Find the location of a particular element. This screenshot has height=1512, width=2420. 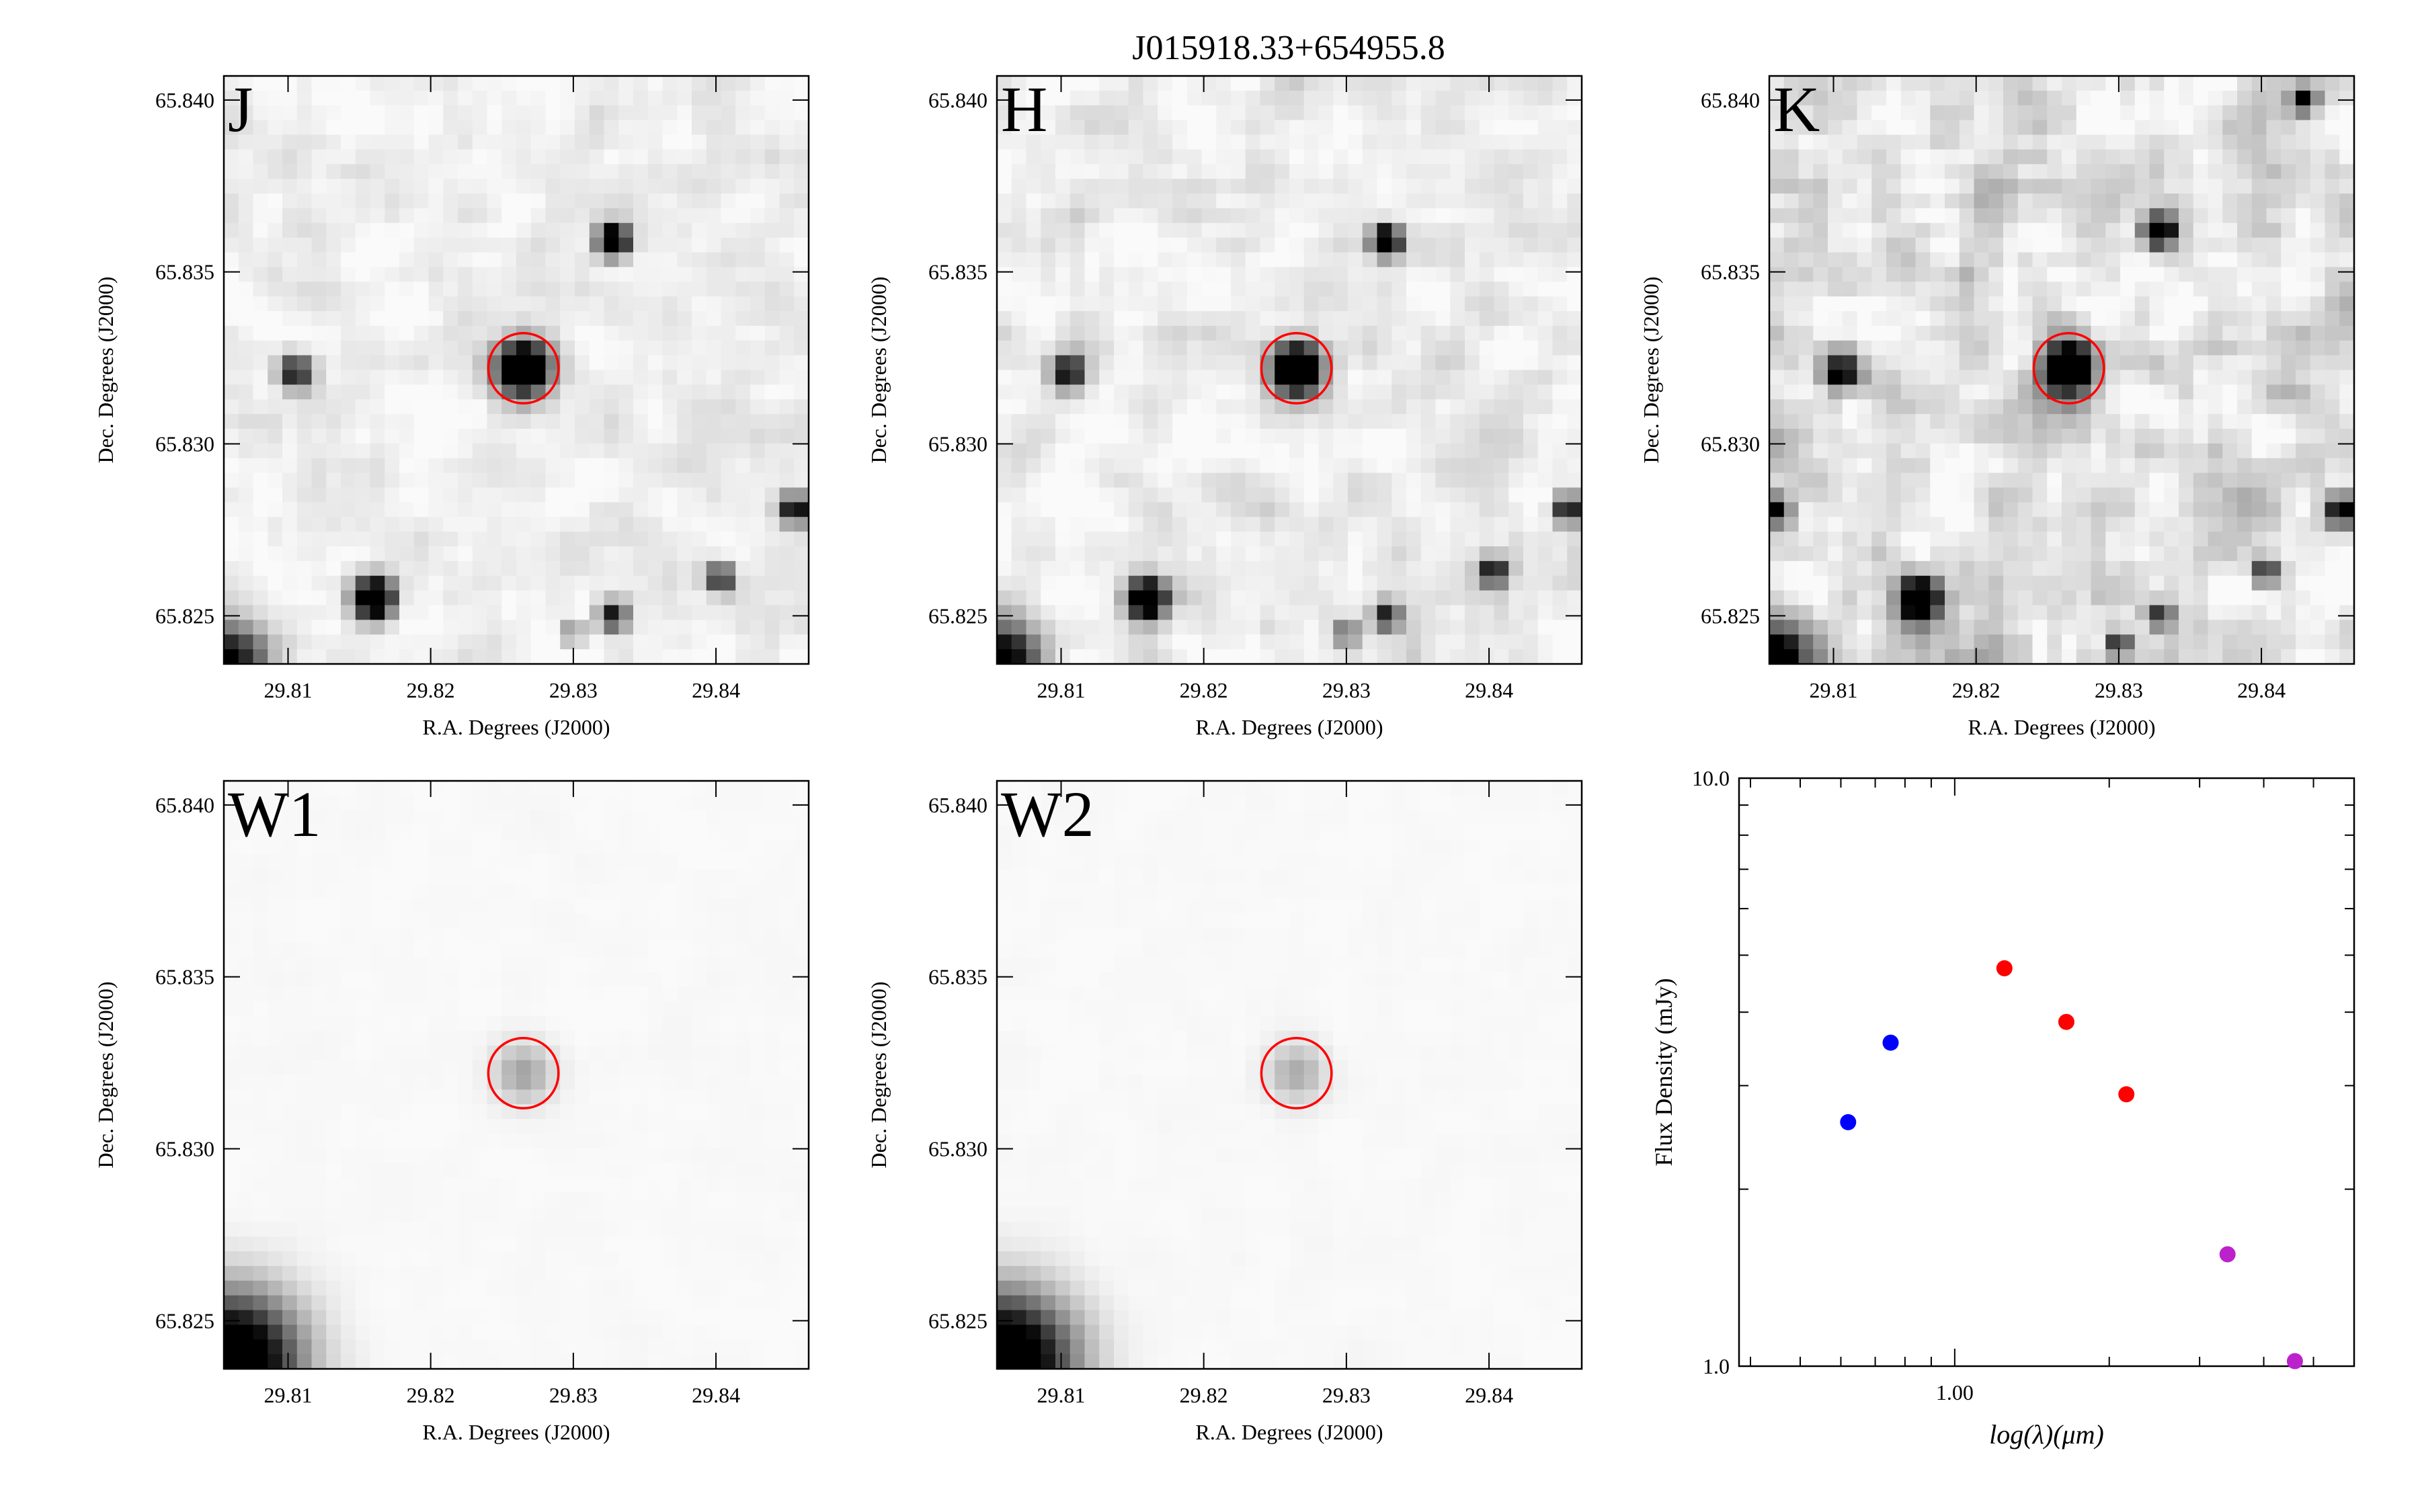

x-axis-label: log(λ)(μm) is located at coordinates (2047, 1435).